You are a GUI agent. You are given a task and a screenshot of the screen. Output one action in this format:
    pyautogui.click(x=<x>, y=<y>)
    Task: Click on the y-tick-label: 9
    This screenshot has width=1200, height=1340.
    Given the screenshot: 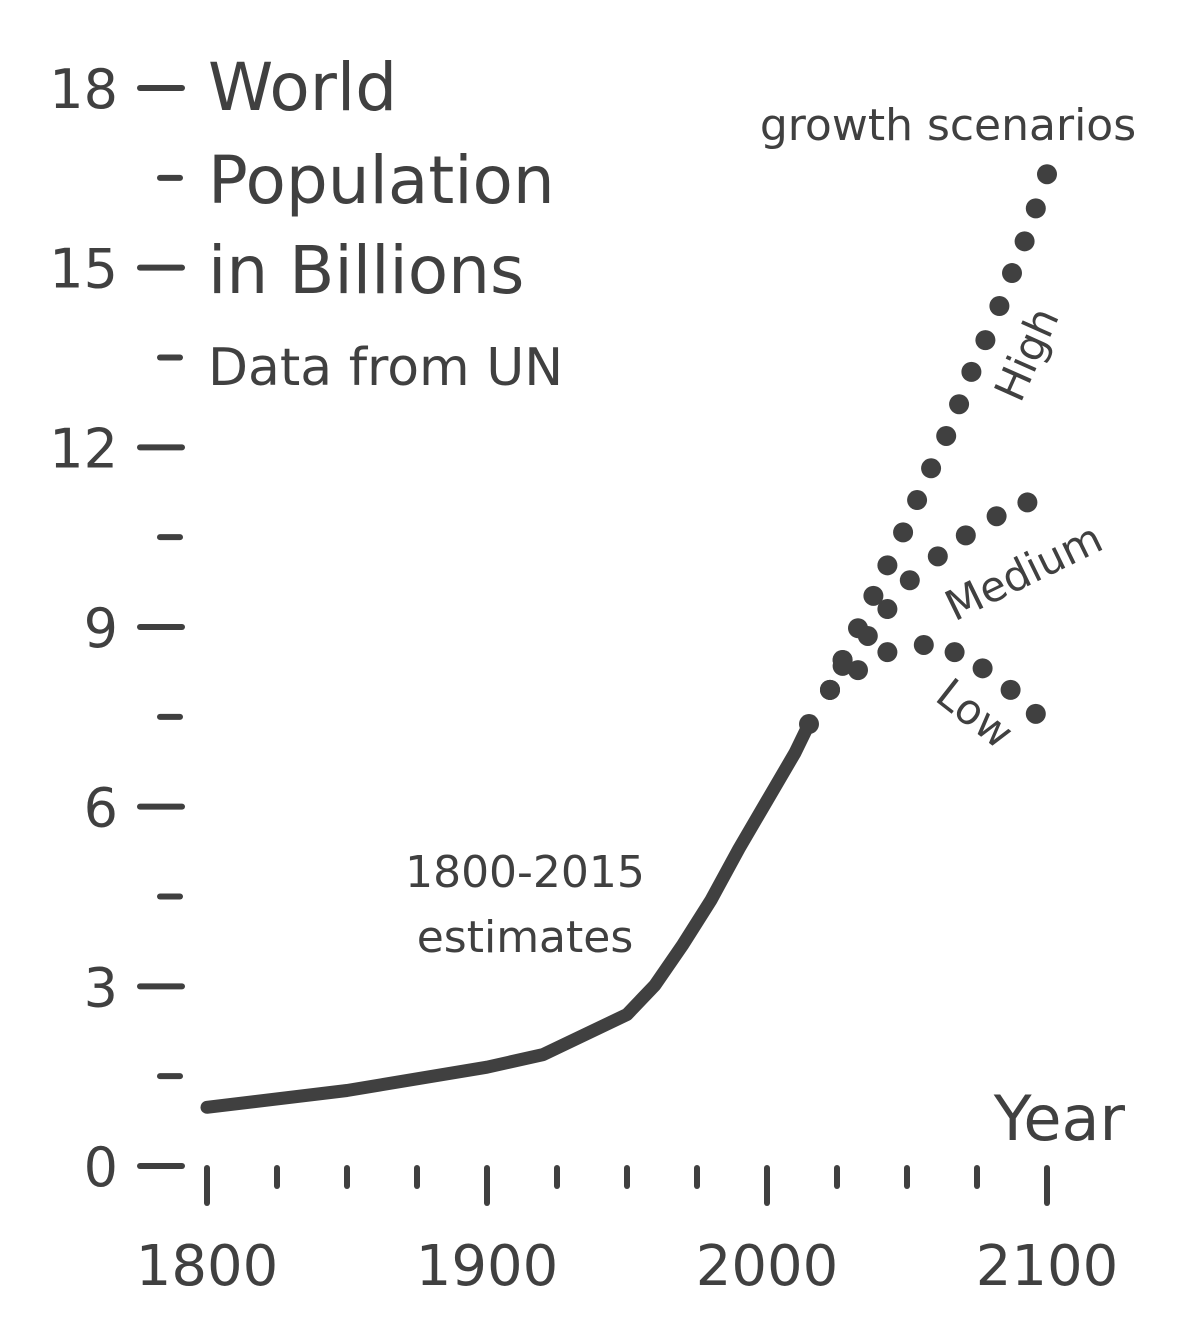 What is the action you would take?
    pyautogui.click(x=101, y=628)
    